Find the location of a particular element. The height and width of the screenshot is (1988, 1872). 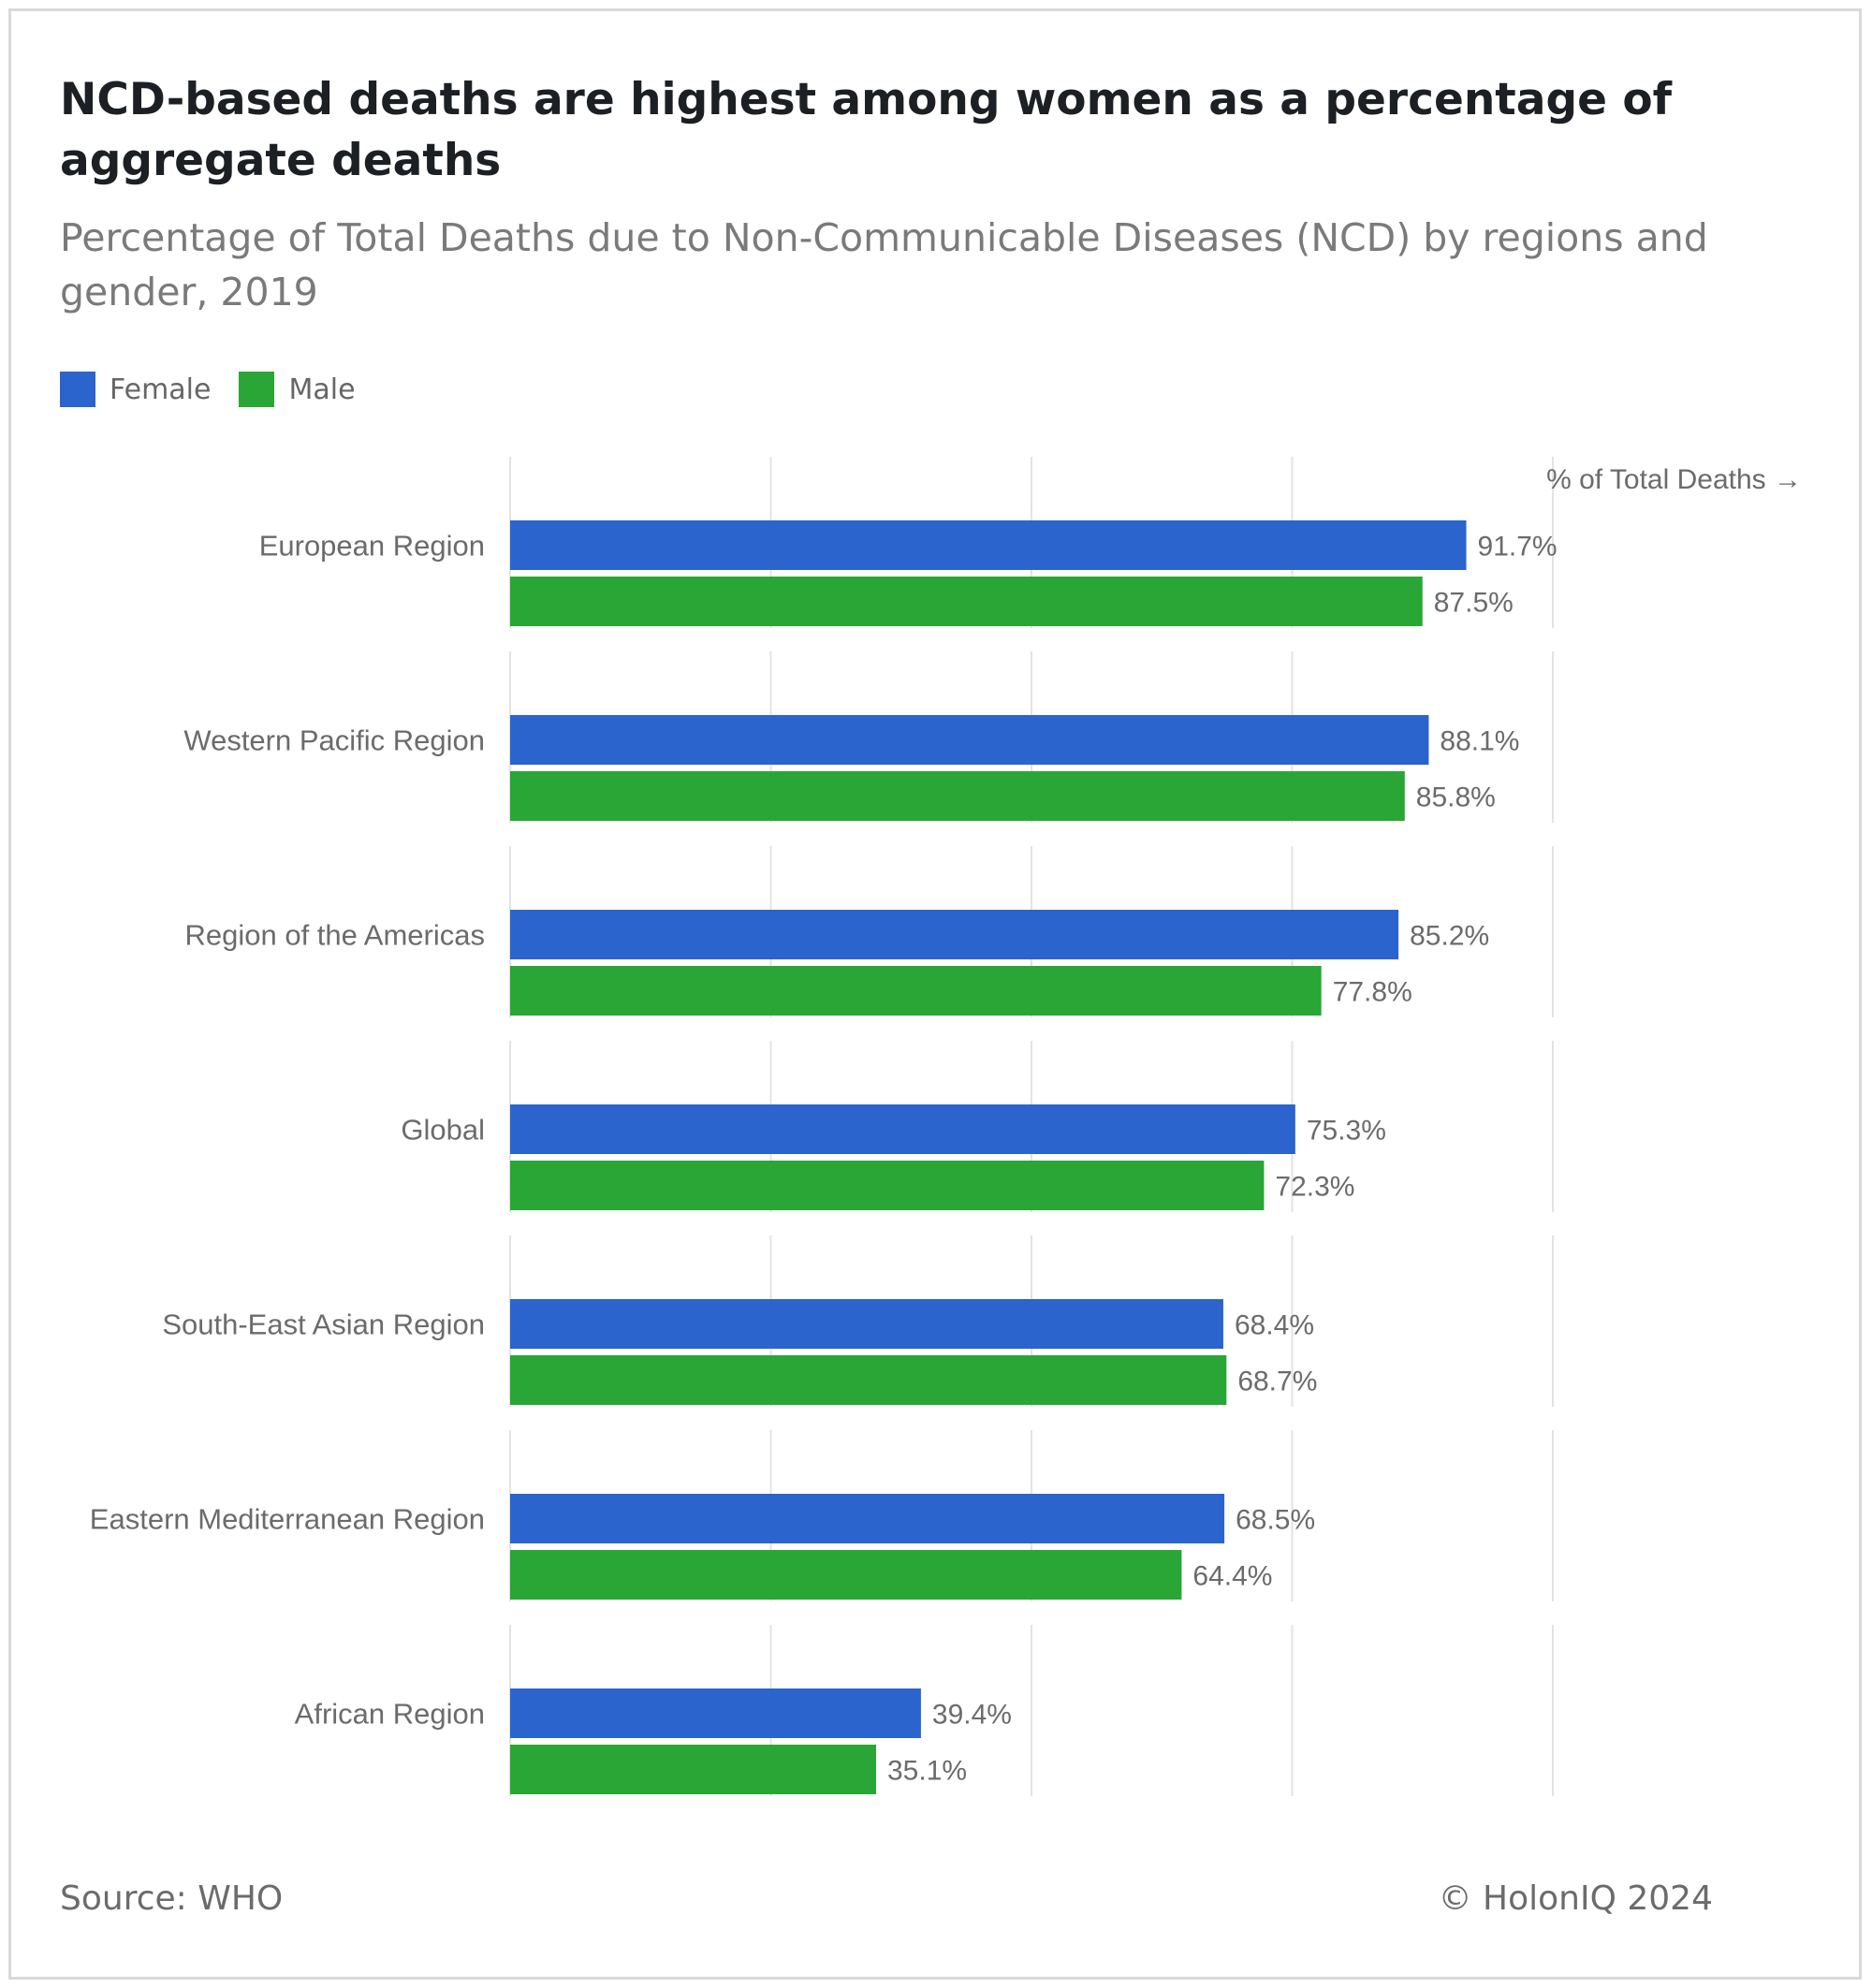

data-label: 75.3% is located at coordinates (1346, 1131).